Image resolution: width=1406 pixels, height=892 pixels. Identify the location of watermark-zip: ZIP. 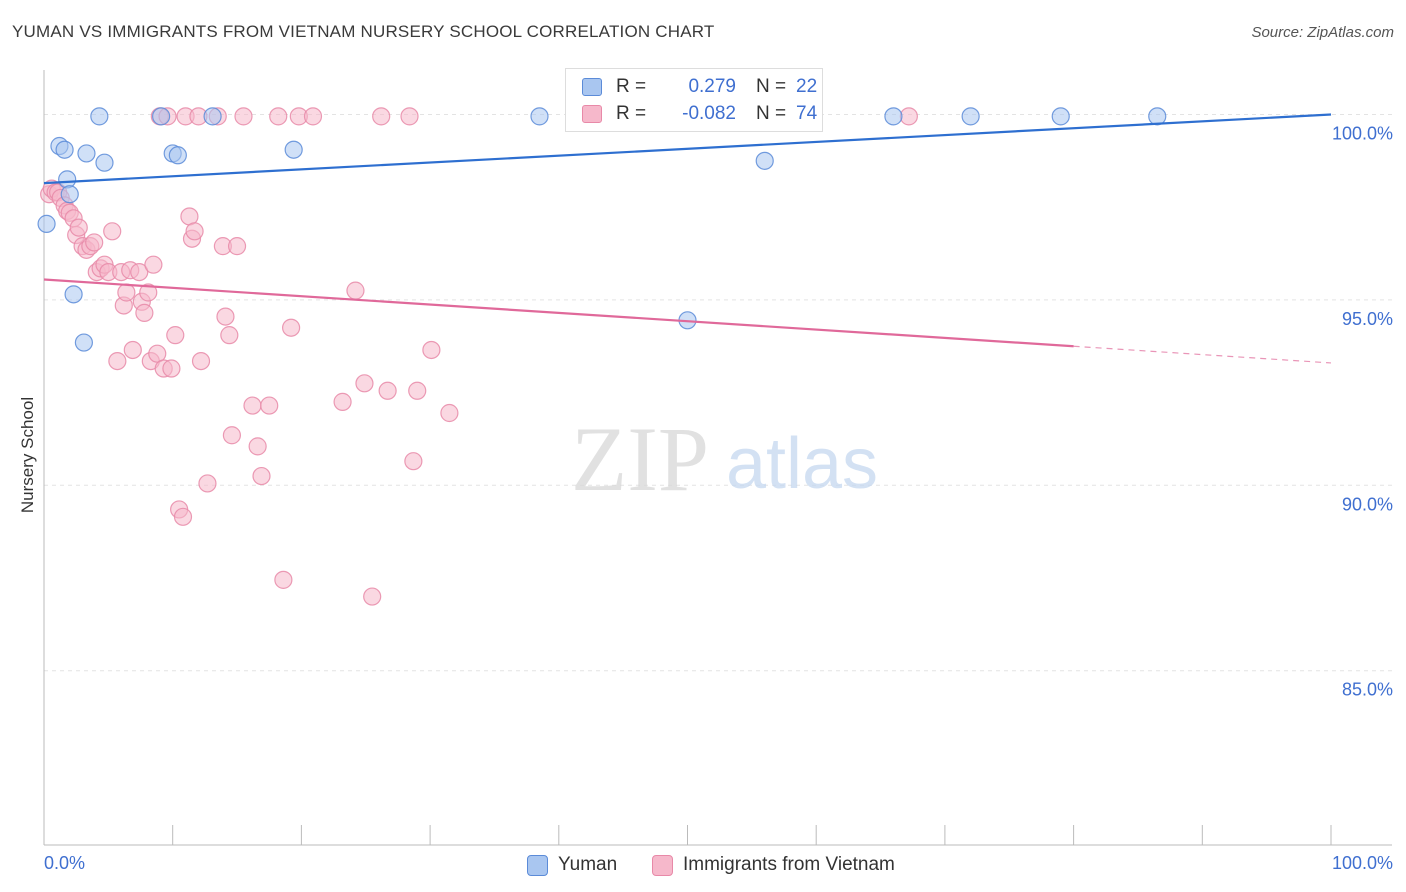
(640, 459).